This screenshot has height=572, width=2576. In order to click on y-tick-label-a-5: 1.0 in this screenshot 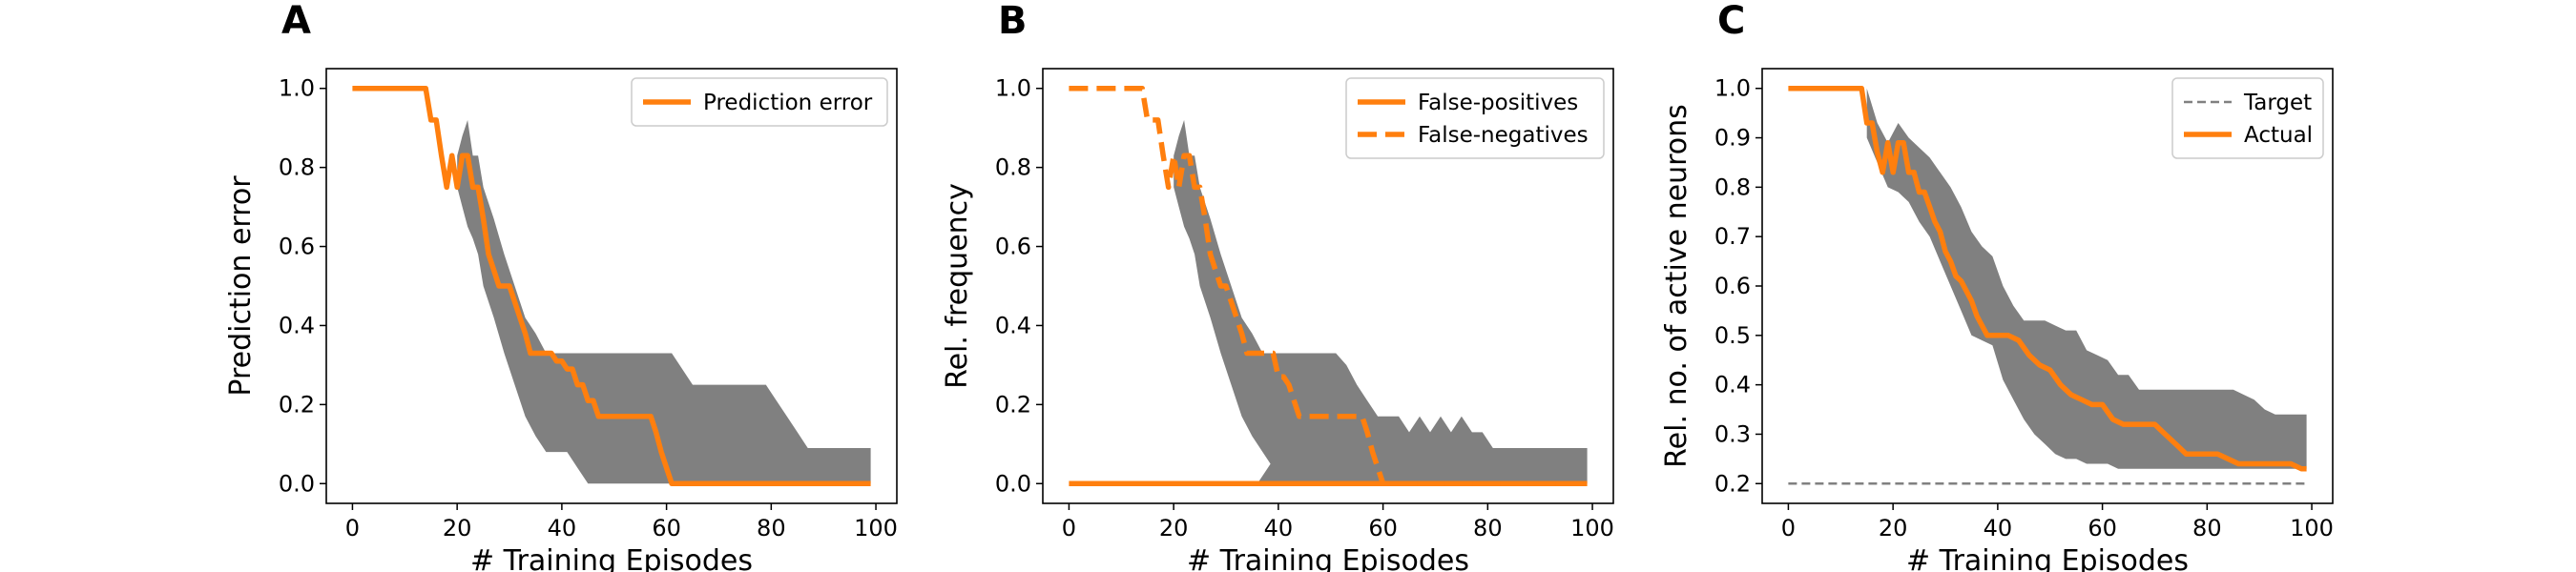, I will do `click(297, 88)`.